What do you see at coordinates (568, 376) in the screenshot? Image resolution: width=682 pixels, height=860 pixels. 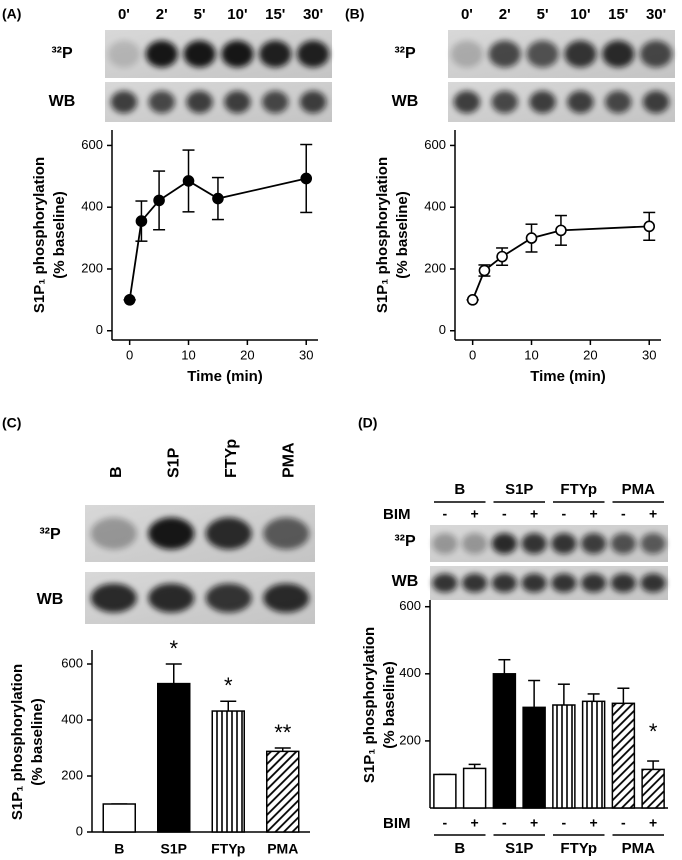 I see `x-axis-label: Time (min)` at bounding box center [568, 376].